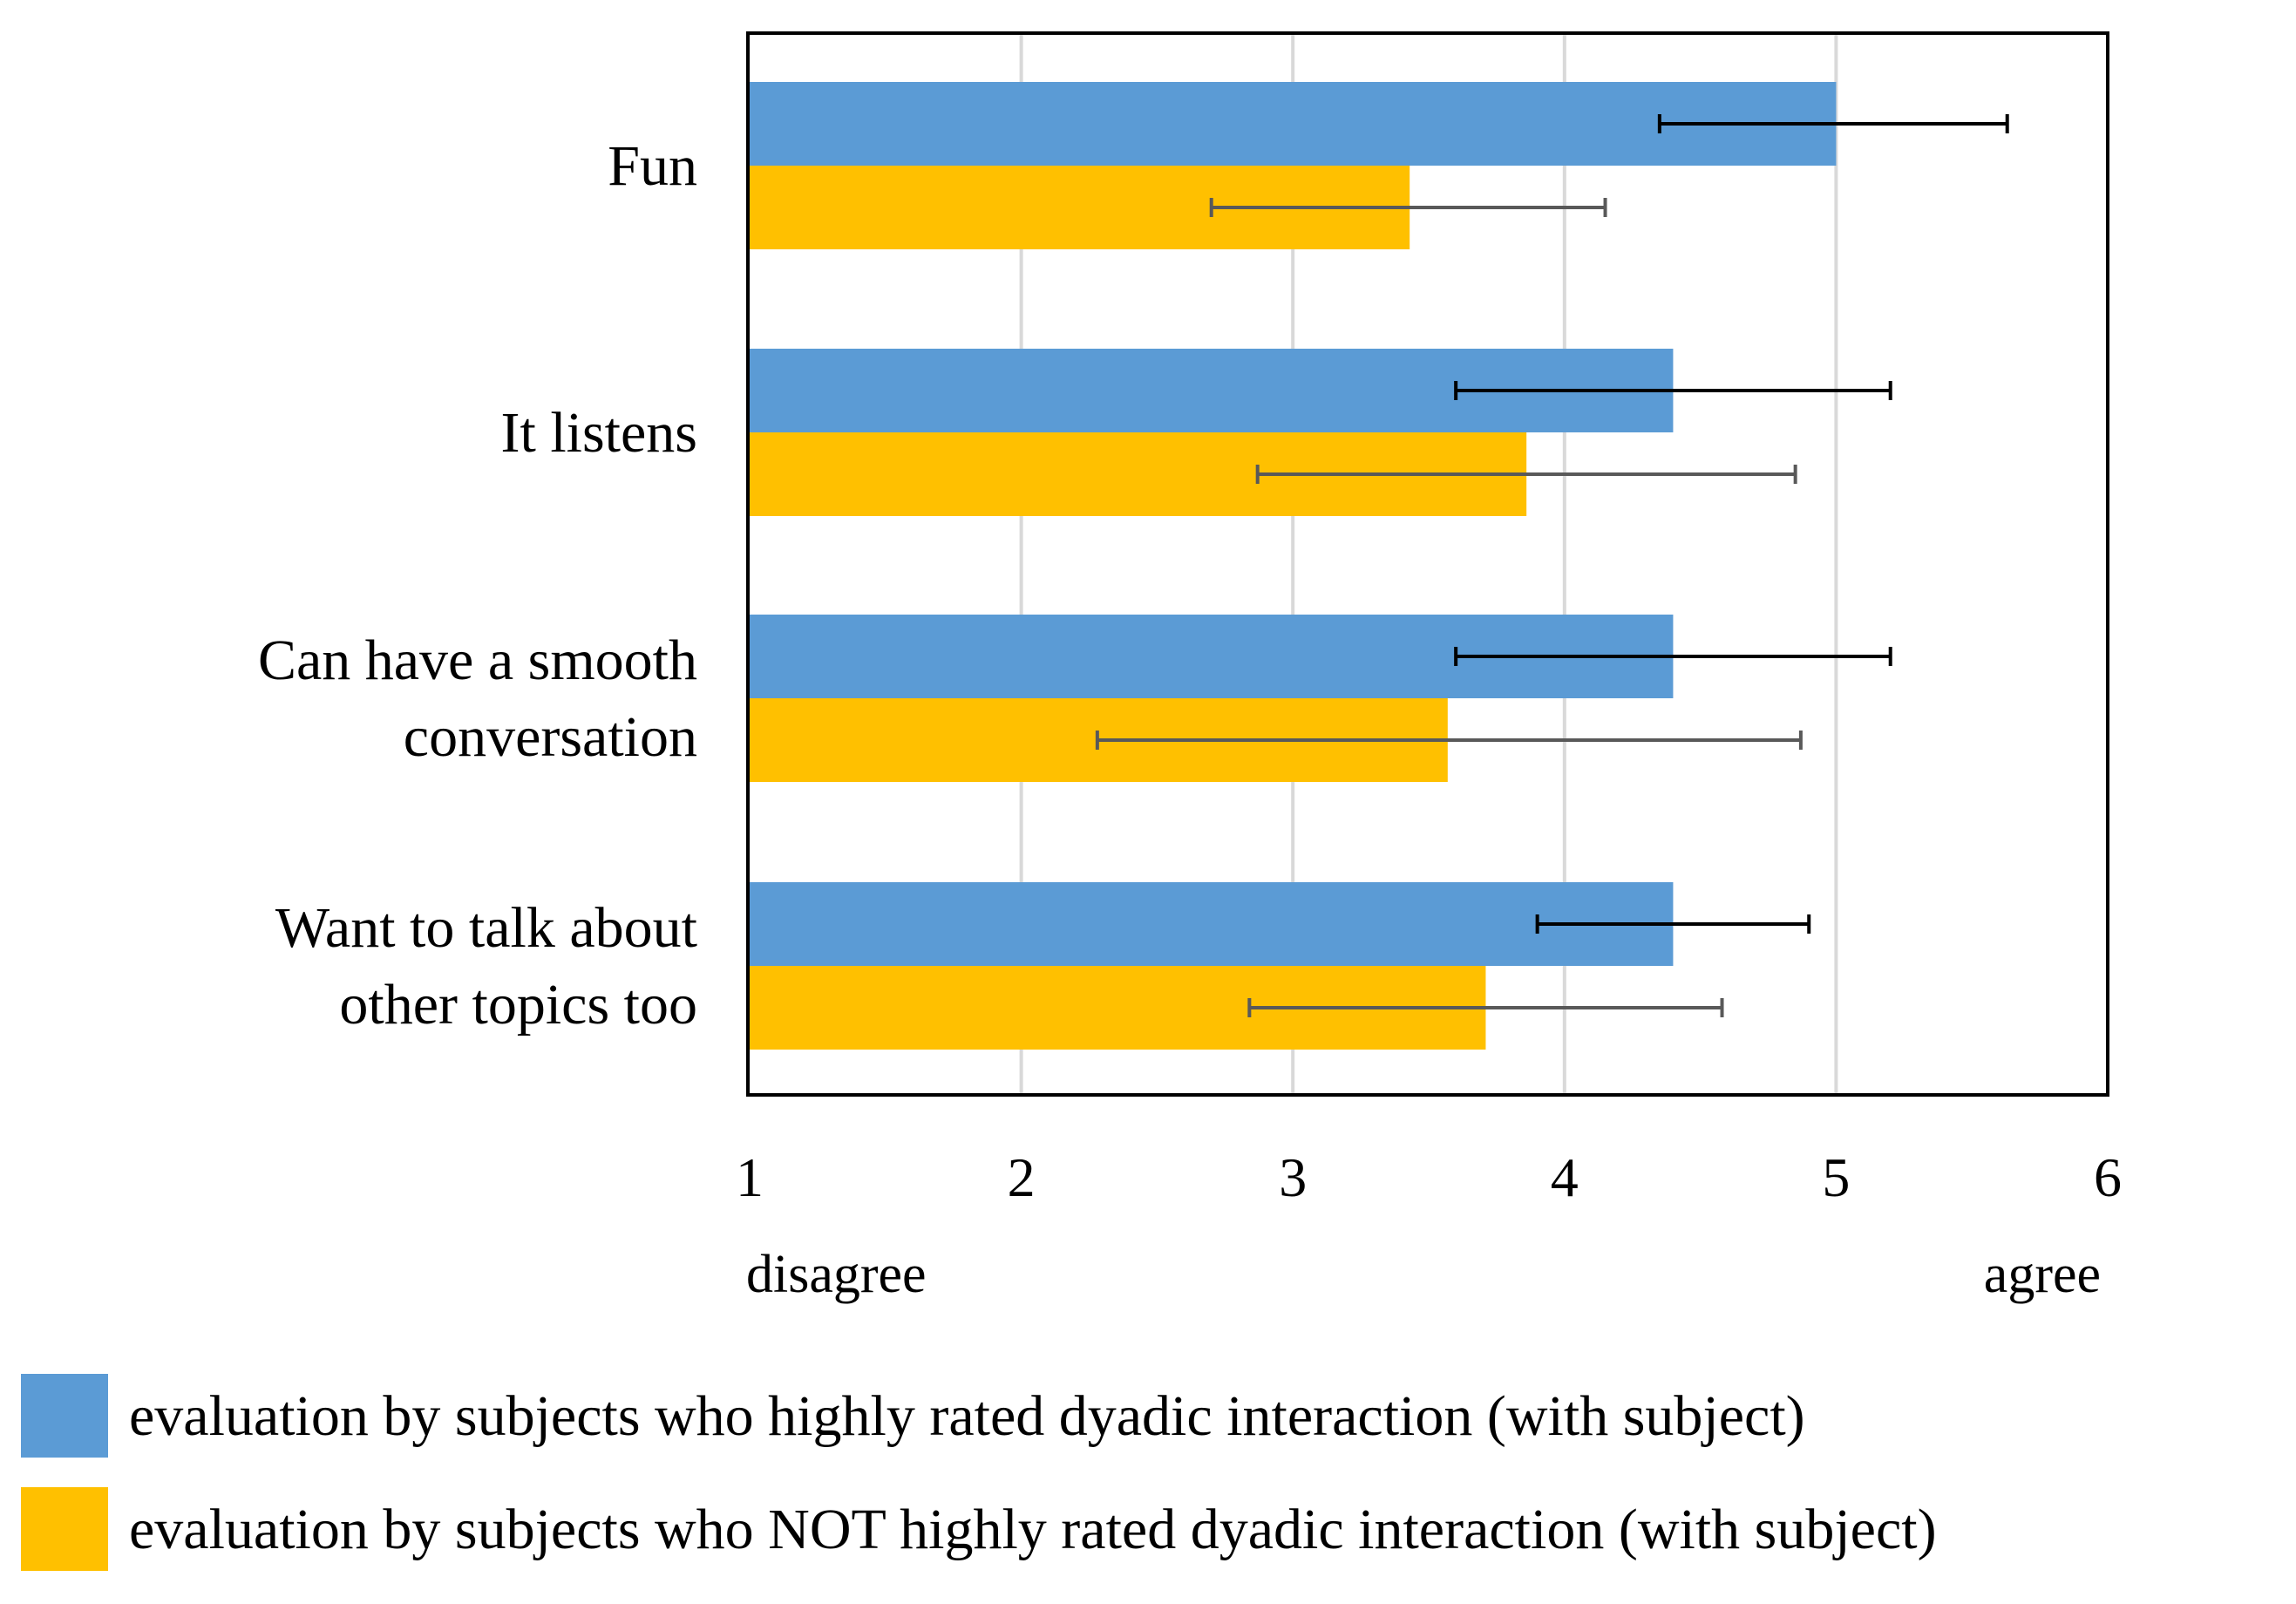 This screenshot has height=1604, width=2296. I want to click on category-label-1: Fun, so click(652, 166).